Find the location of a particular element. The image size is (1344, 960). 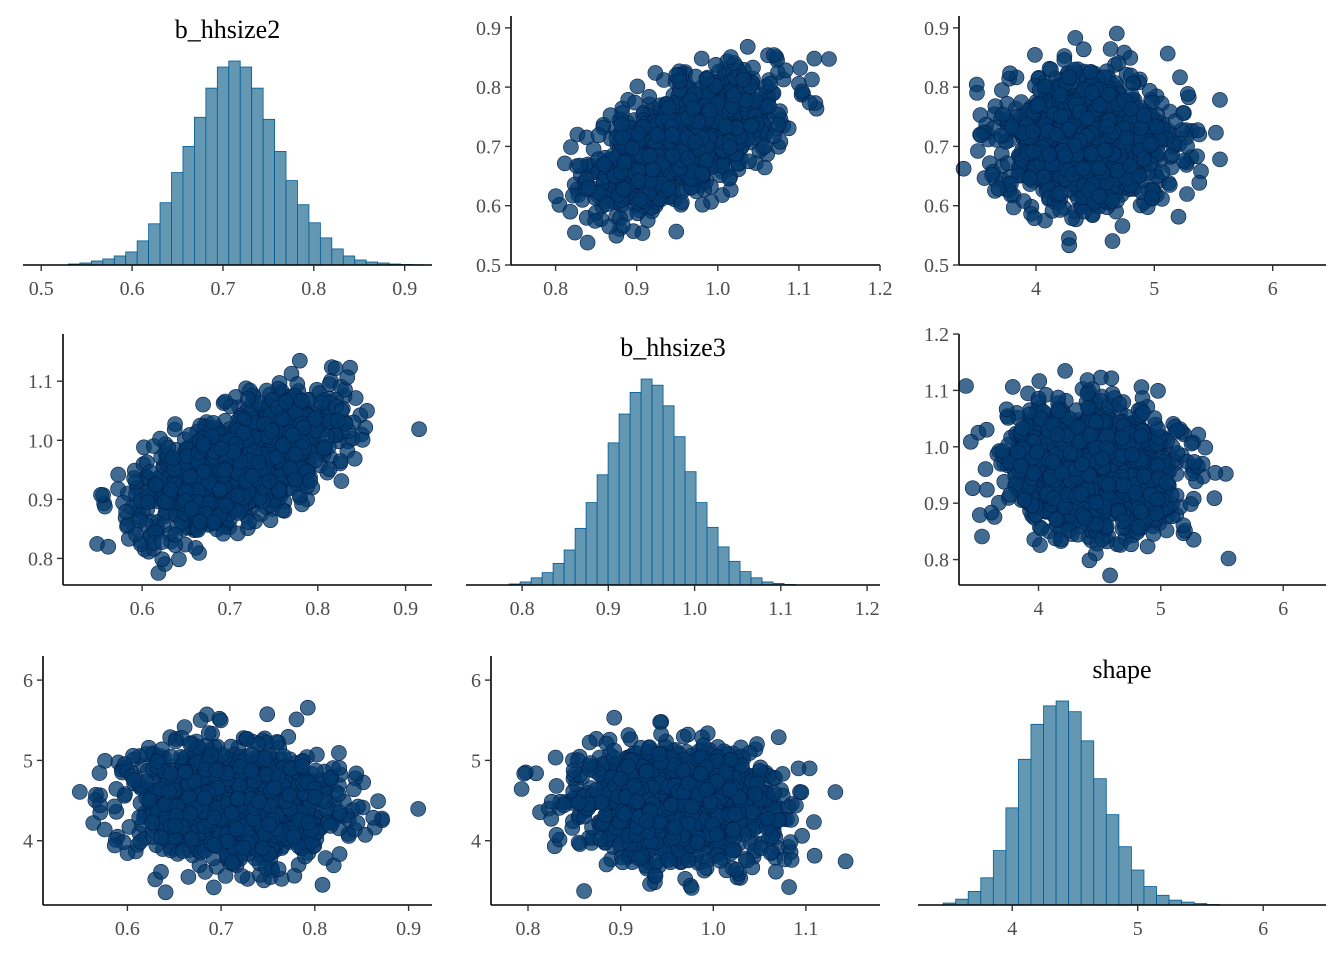

panel-title: b_hhsize3 is located at coordinates (672, 347).